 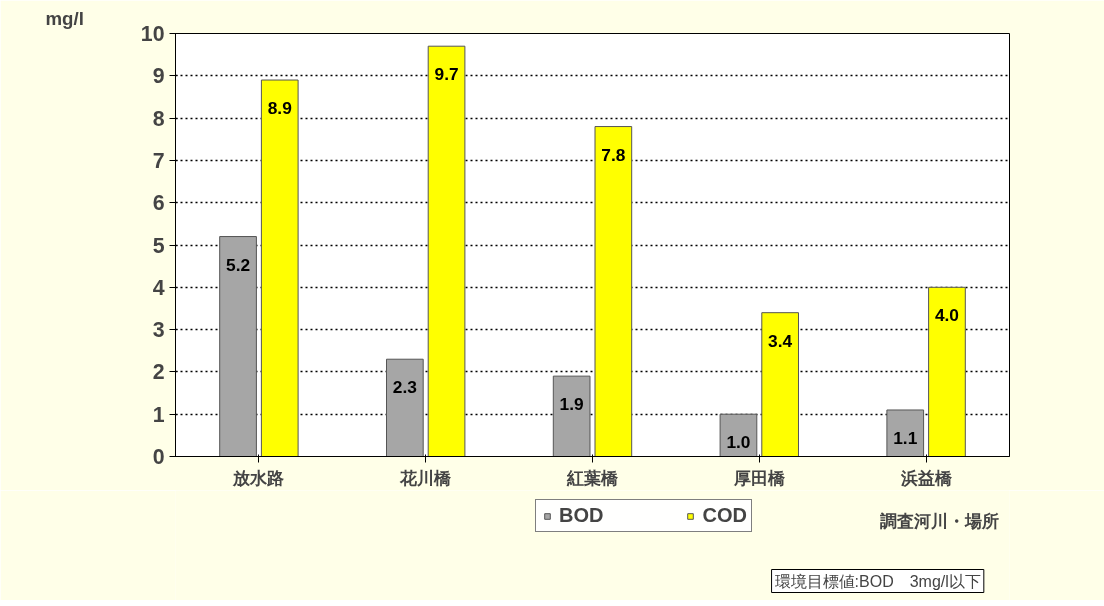 I want to click on y-tick-label: 9, so click(x=158, y=76).